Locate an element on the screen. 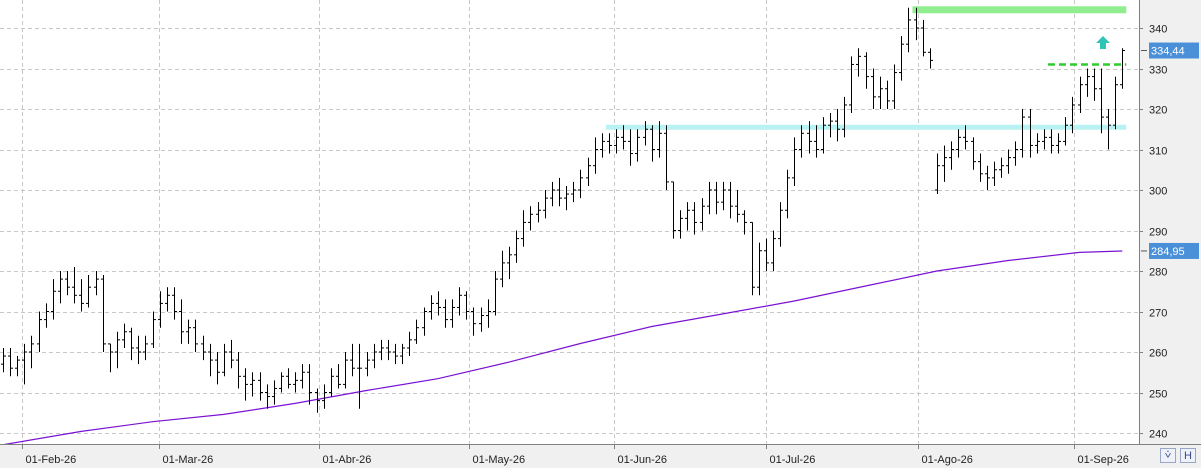 This screenshot has height=473, width=1201. arrow-up-icon is located at coordinates (1103, 42).